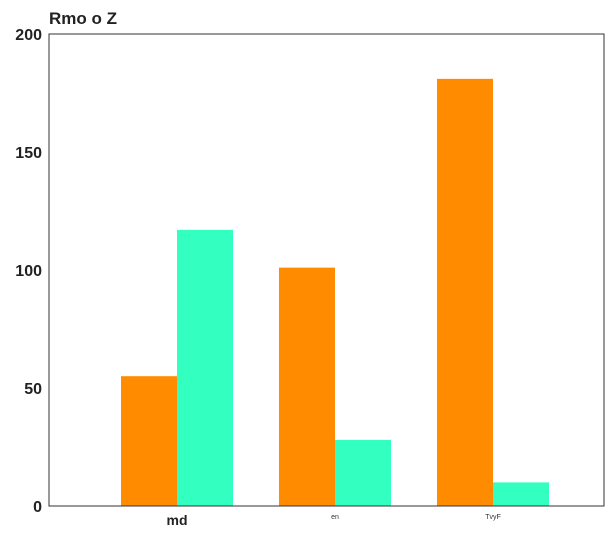  Describe the element at coordinates (307, 386) in the screenshot. I see `bar-series-1-en` at that location.